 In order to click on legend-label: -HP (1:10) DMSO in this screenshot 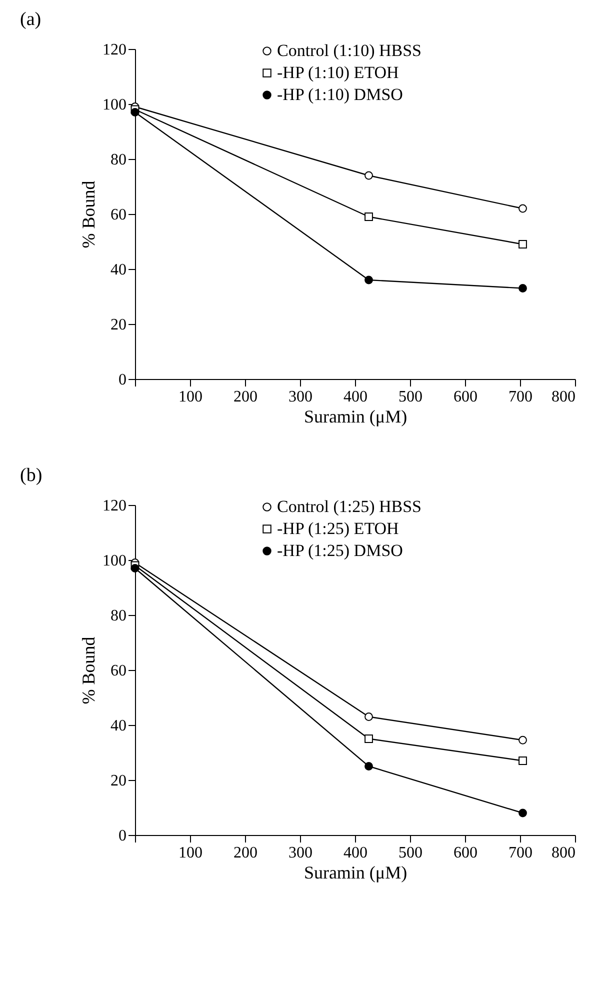, I will do `click(340, 94)`.